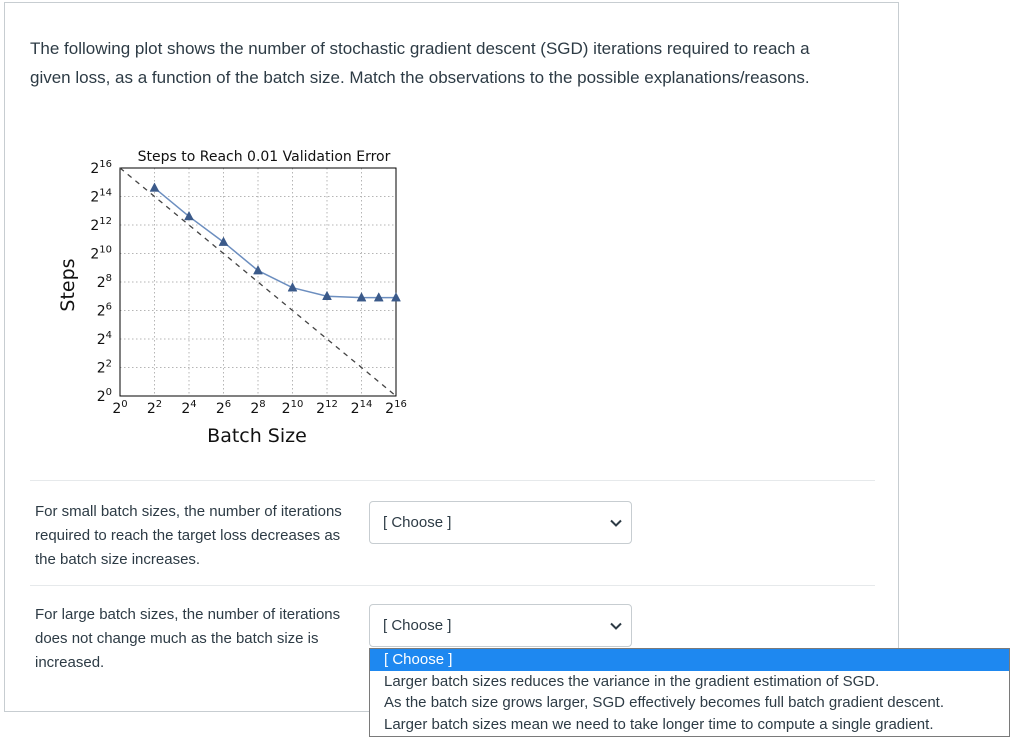 The image size is (1036, 742). I want to click on x-tick-label: 20, so click(119, 408).